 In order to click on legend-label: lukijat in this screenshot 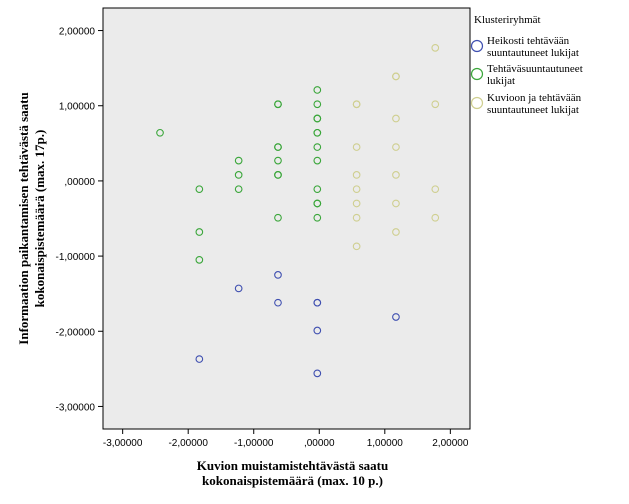, I will do `click(501, 81)`.